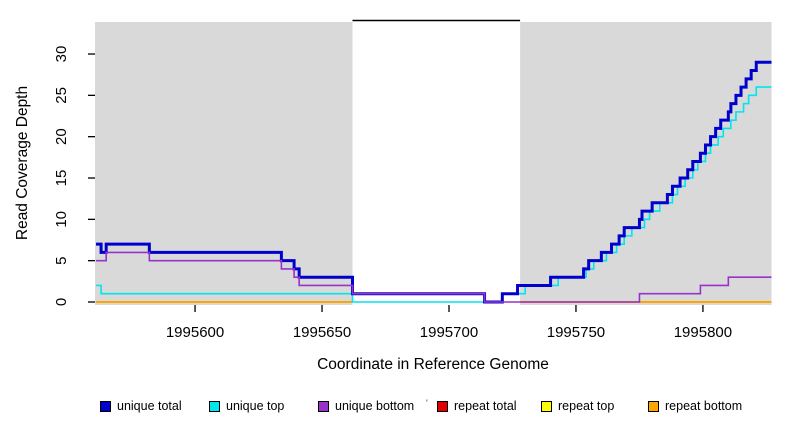 This screenshot has height=432, width=792. What do you see at coordinates (449, 332) in the screenshot?
I see `x-tick-label: 1995700` at bounding box center [449, 332].